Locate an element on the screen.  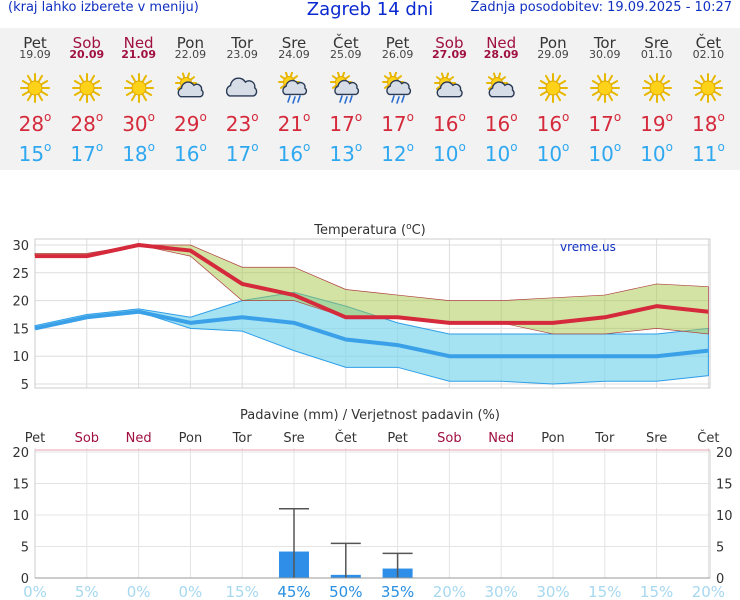
forecast-day: Sre 24.09 21o 16o is located at coordinates (294, 99).